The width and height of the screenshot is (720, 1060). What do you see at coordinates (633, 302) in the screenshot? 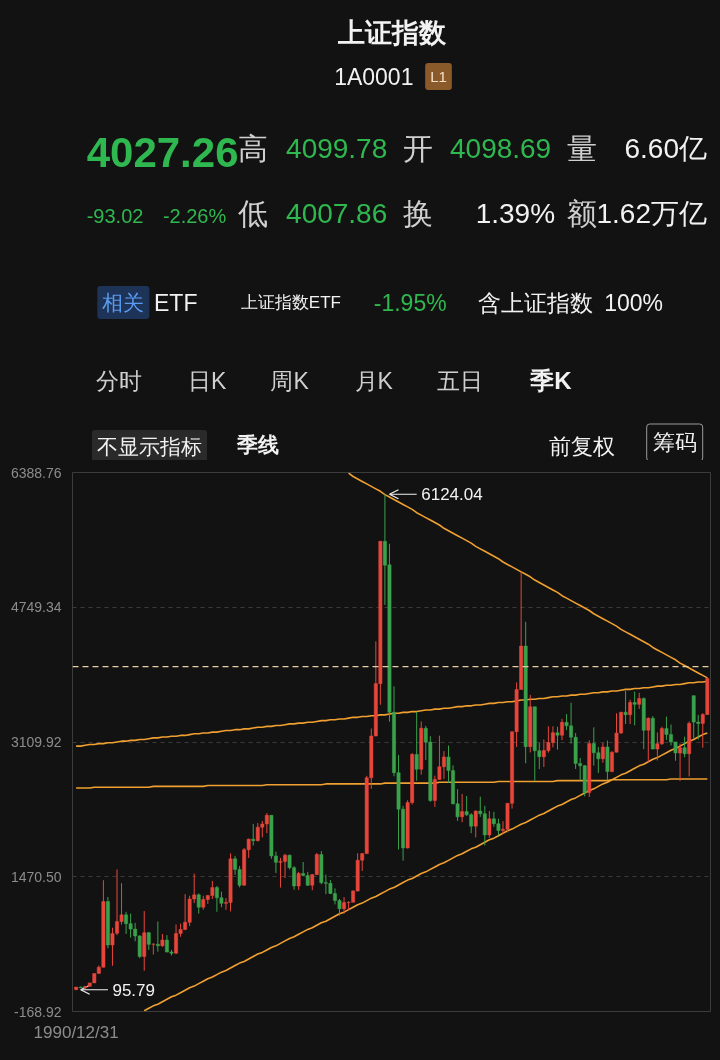
I see `text: 100%` at bounding box center [633, 302].